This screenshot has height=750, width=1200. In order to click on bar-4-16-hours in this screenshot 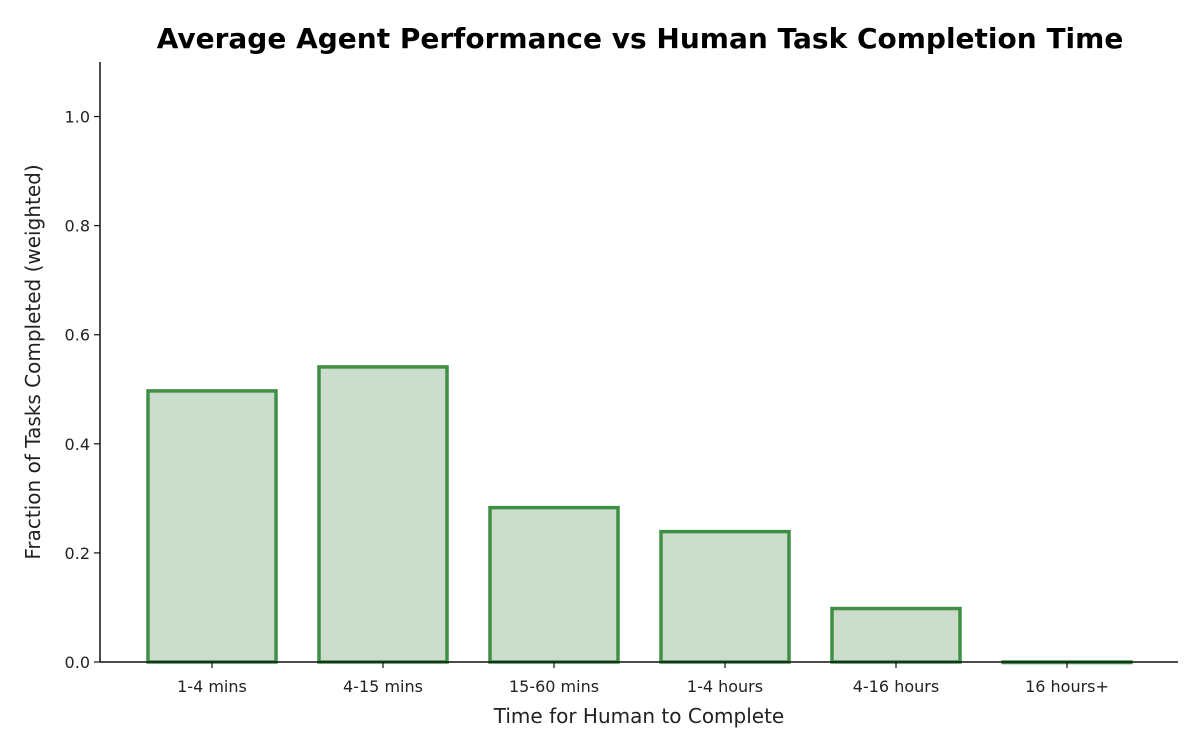, I will do `click(896, 635)`.